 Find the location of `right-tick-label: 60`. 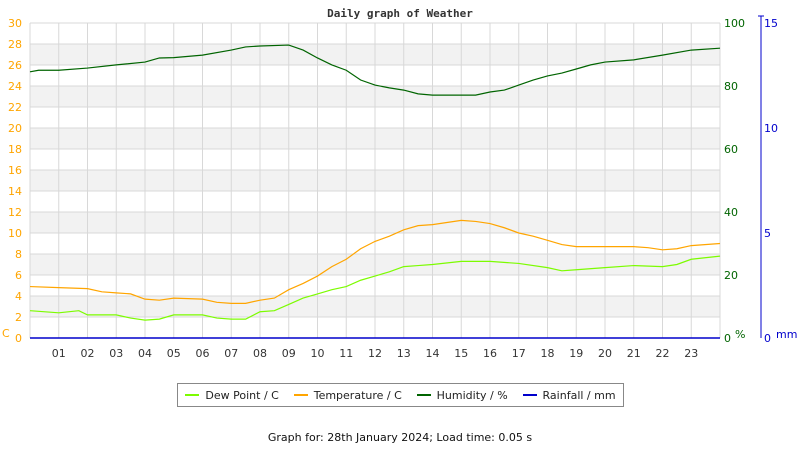

right-tick-label: 60 is located at coordinates (731, 149).